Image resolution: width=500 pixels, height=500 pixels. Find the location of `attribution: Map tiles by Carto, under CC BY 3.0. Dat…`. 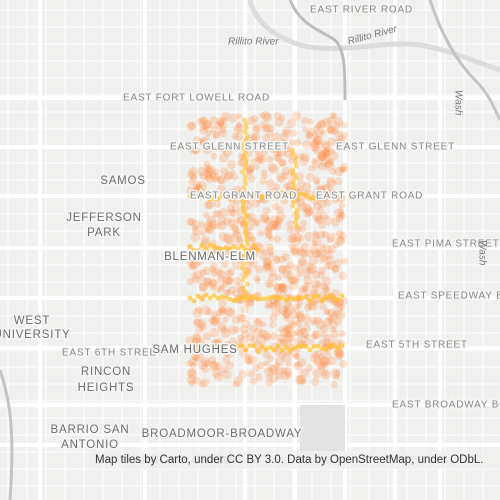

attribution: Map tiles by Carto, under CC BY 3.0. Dat… is located at coordinates (289, 460).